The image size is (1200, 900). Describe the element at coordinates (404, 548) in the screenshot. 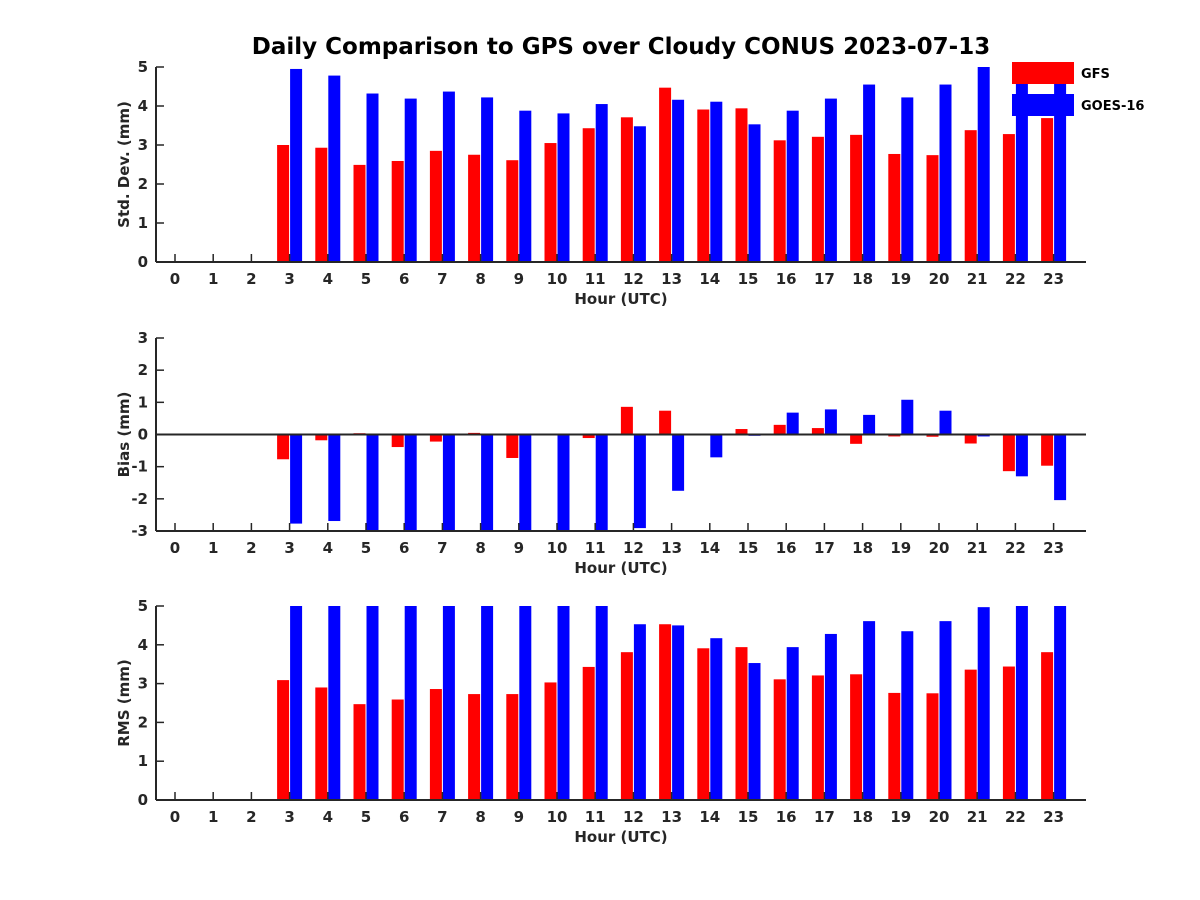

I see `bias-xtick-label: 6` at that location.